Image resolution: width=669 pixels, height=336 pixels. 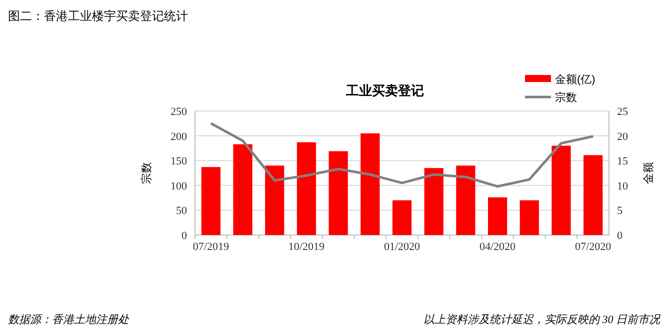 What do you see at coordinates (69, 319) in the screenshot?
I see `text: 数据源：香港土地注册处` at bounding box center [69, 319].